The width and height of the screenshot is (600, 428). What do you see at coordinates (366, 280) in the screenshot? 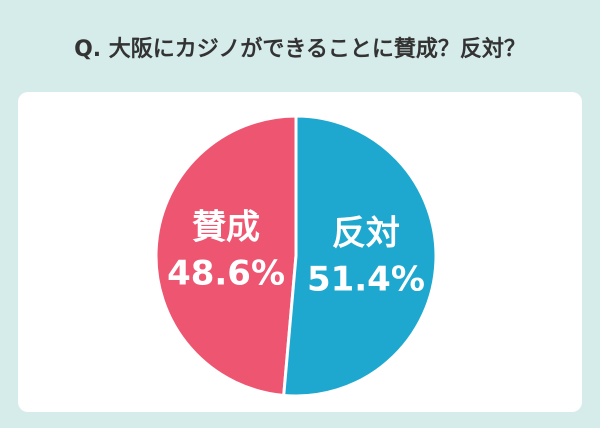
I see `value-label: 51.4%` at bounding box center [366, 280].